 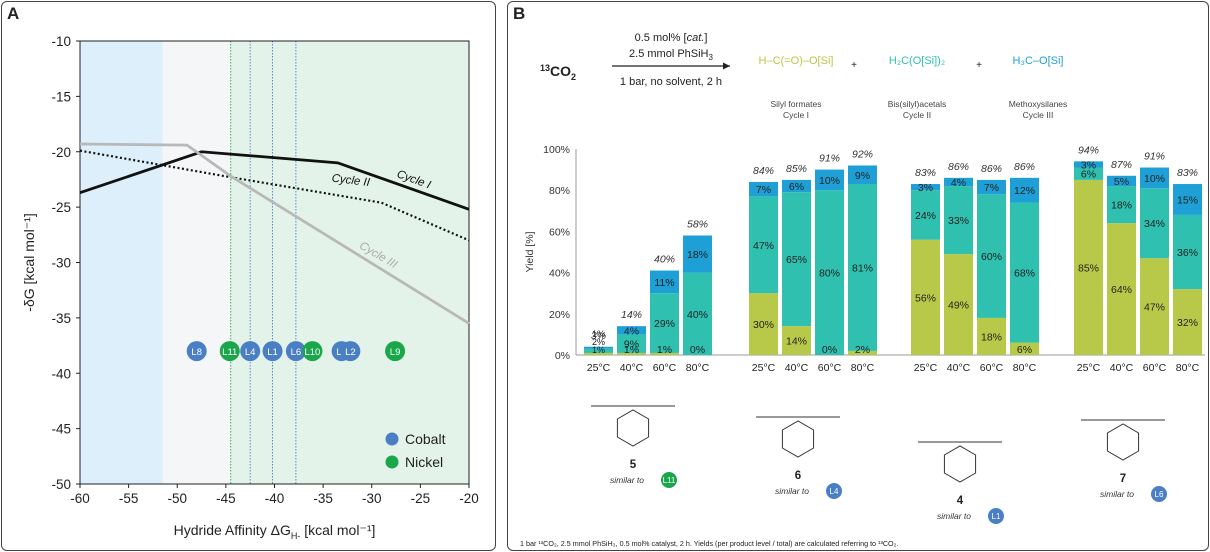 I want to click on bar-label-acetal: 34%, so click(x=1154, y=224).